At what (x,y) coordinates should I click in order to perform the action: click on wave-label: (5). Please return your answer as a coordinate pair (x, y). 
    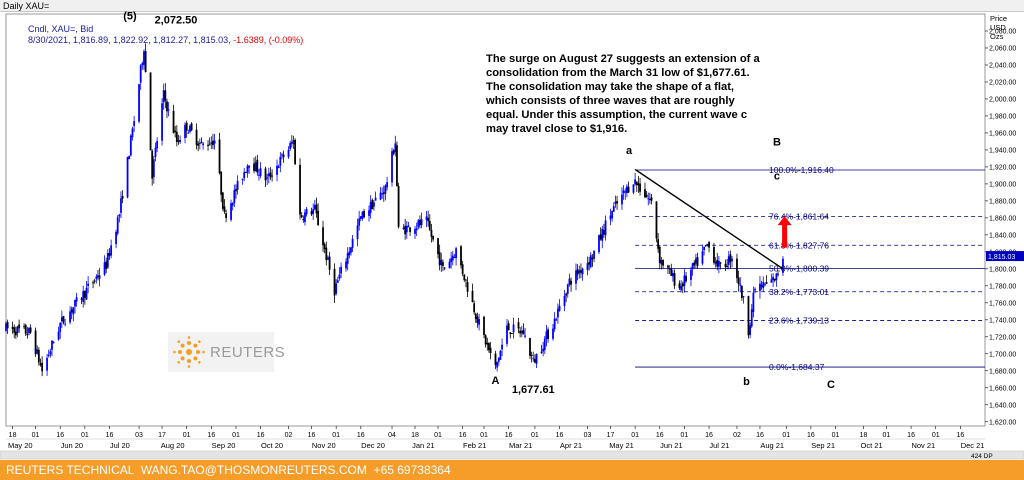
    Looking at the image, I should click on (130, 16).